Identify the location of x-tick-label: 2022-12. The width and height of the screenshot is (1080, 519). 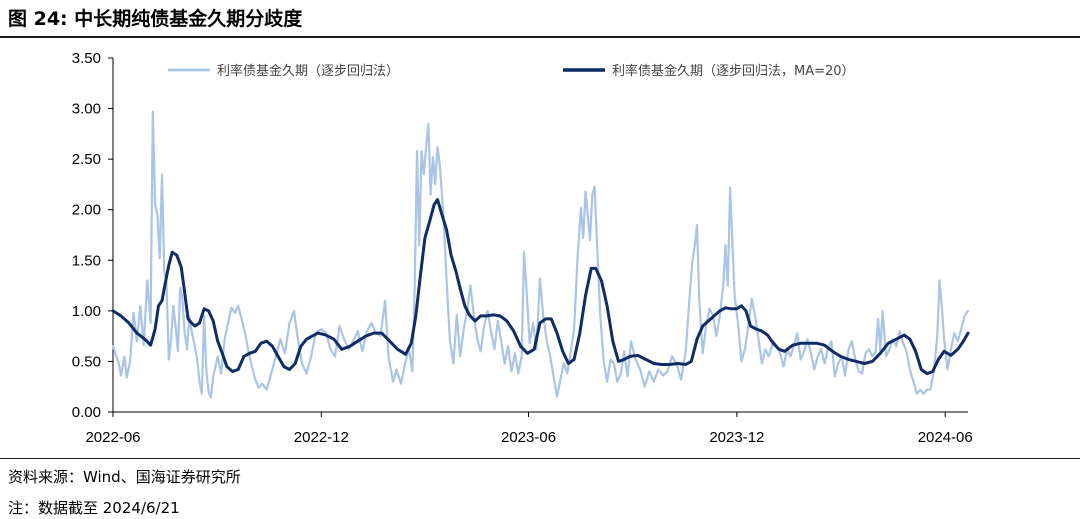
(321, 437).